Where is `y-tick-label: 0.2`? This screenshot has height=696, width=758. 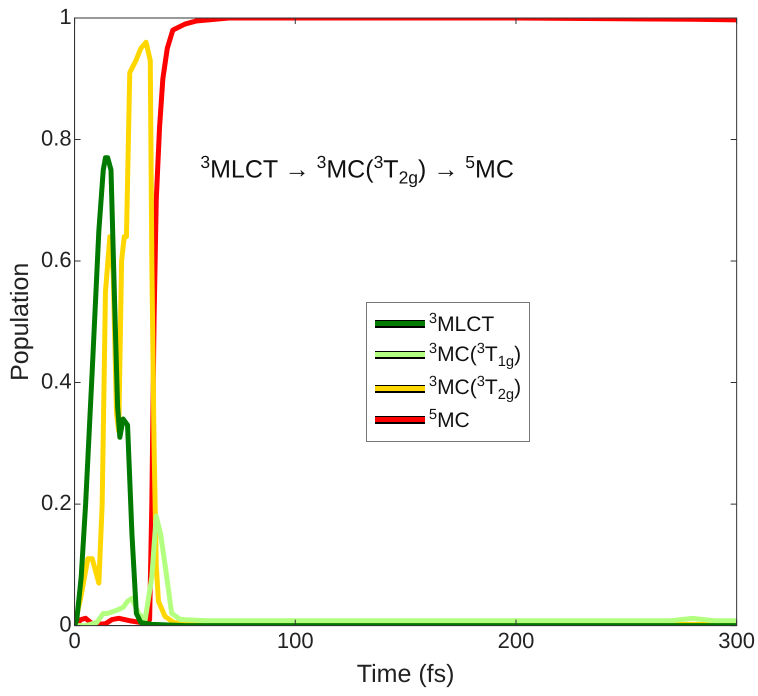
y-tick-label: 0.2 is located at coordinates (56, 503).